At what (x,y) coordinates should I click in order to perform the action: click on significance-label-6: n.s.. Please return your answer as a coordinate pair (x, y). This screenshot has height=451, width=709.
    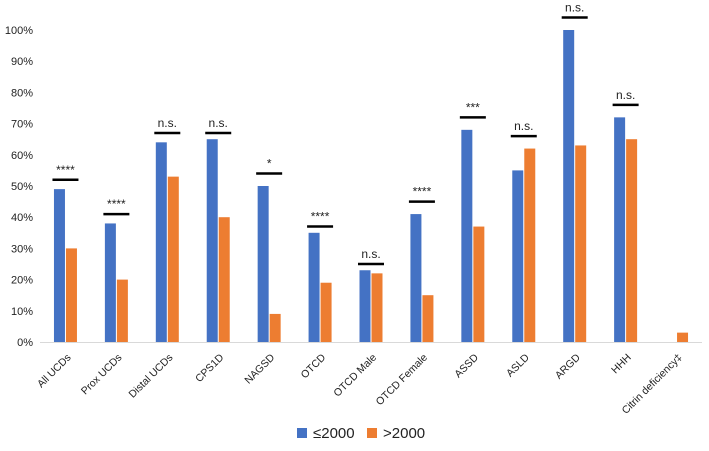
    Looking at the image, I should click on (370, 254).